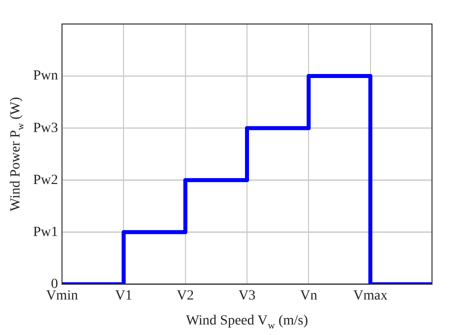 Image resolution: width=474 pixels, height=335 pixels. I want to click on ref-line-label: Pwn, so click(45, 76).